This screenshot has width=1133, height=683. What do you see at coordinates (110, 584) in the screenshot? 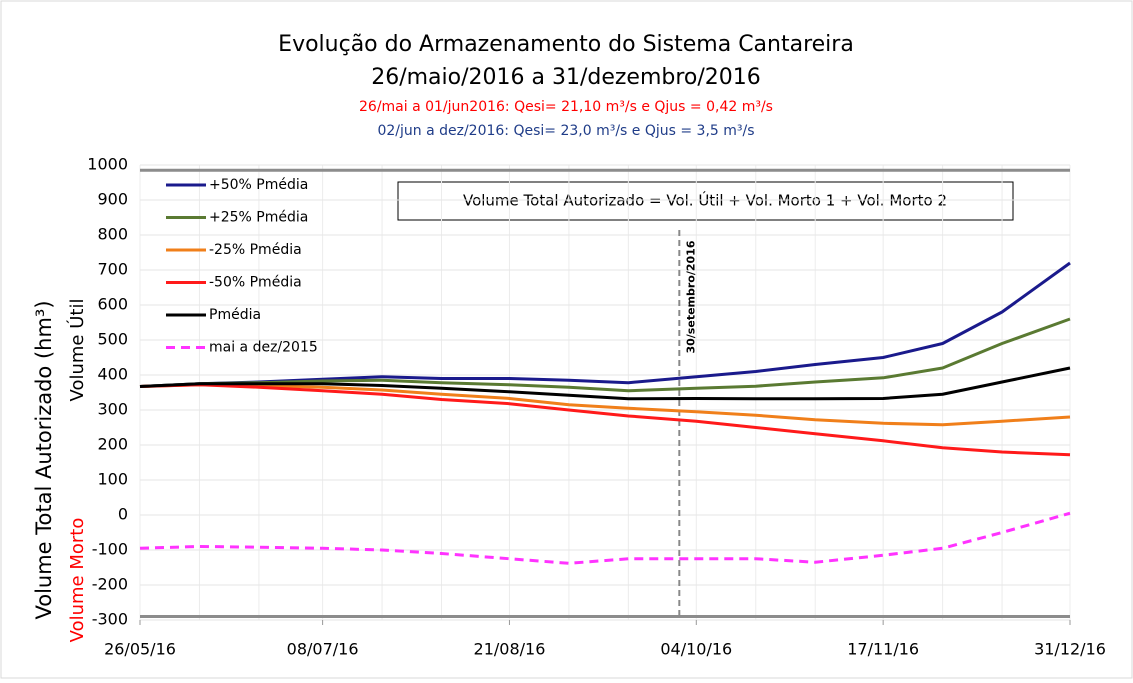
I see `y-tick-label: -200` at bounding box center [110, 584].